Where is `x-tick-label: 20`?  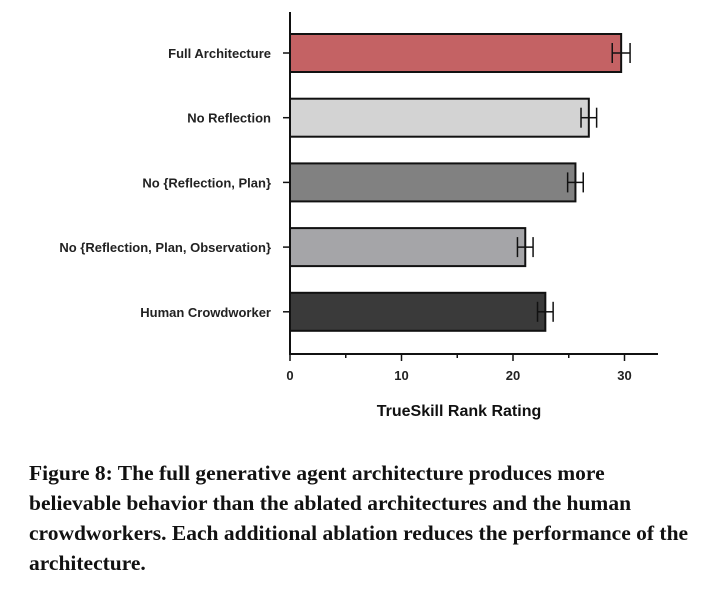 x-tick-label: 20 is located at coordinates (513, 375).